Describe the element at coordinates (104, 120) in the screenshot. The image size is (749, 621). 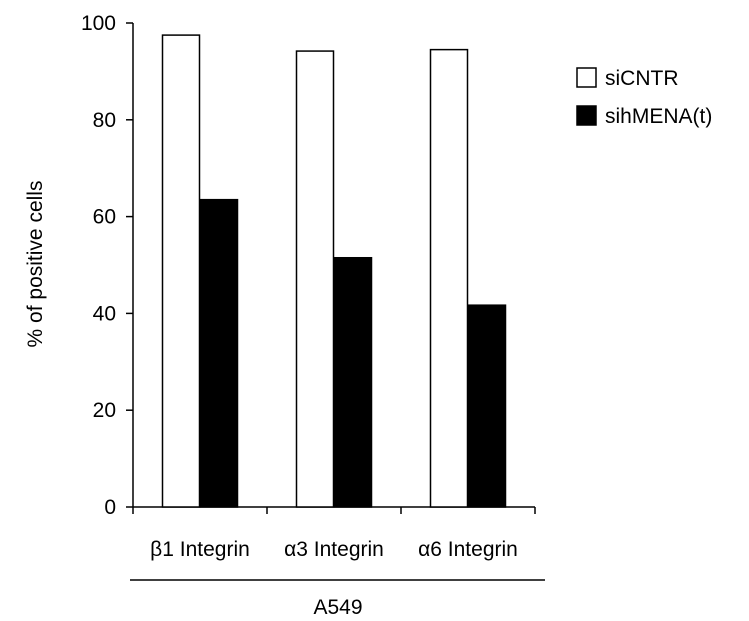
I see `y-tick-label: 80` at that location.